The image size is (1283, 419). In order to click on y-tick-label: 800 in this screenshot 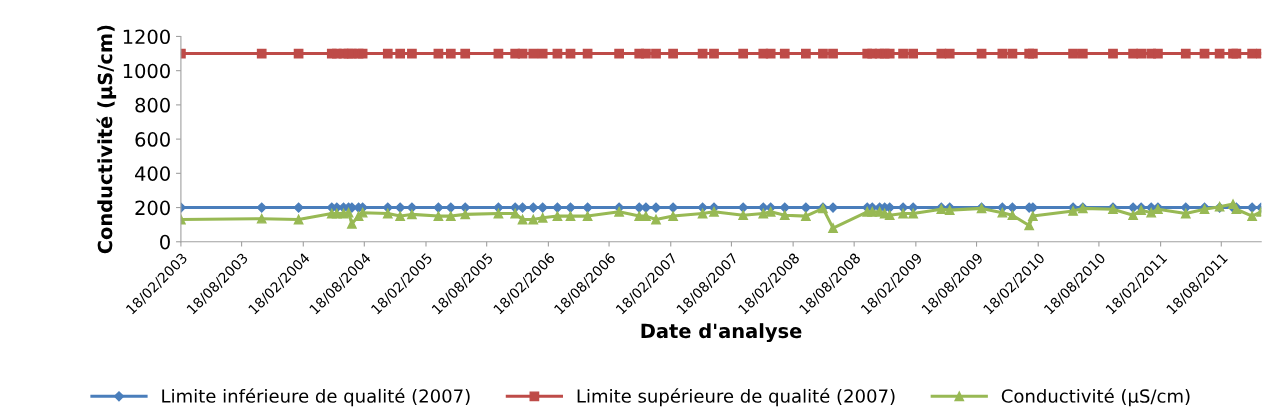, I will do `click(152, 105)`.